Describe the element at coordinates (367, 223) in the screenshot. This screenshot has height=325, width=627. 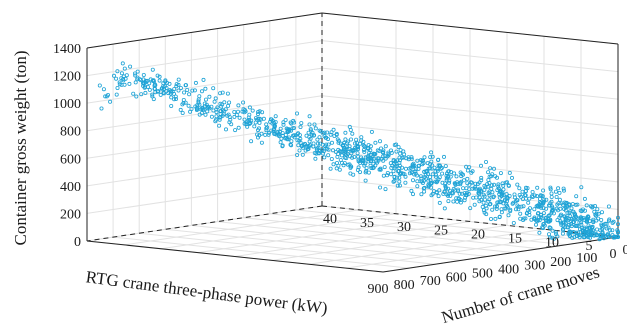
I see `y-tick-label: 35` at that location.